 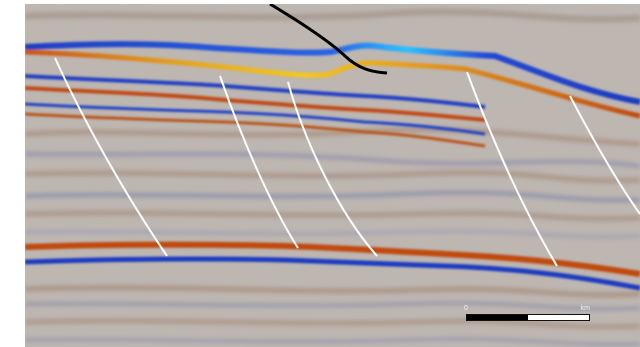 I want to click on well-path, so click(x=328, y=39).